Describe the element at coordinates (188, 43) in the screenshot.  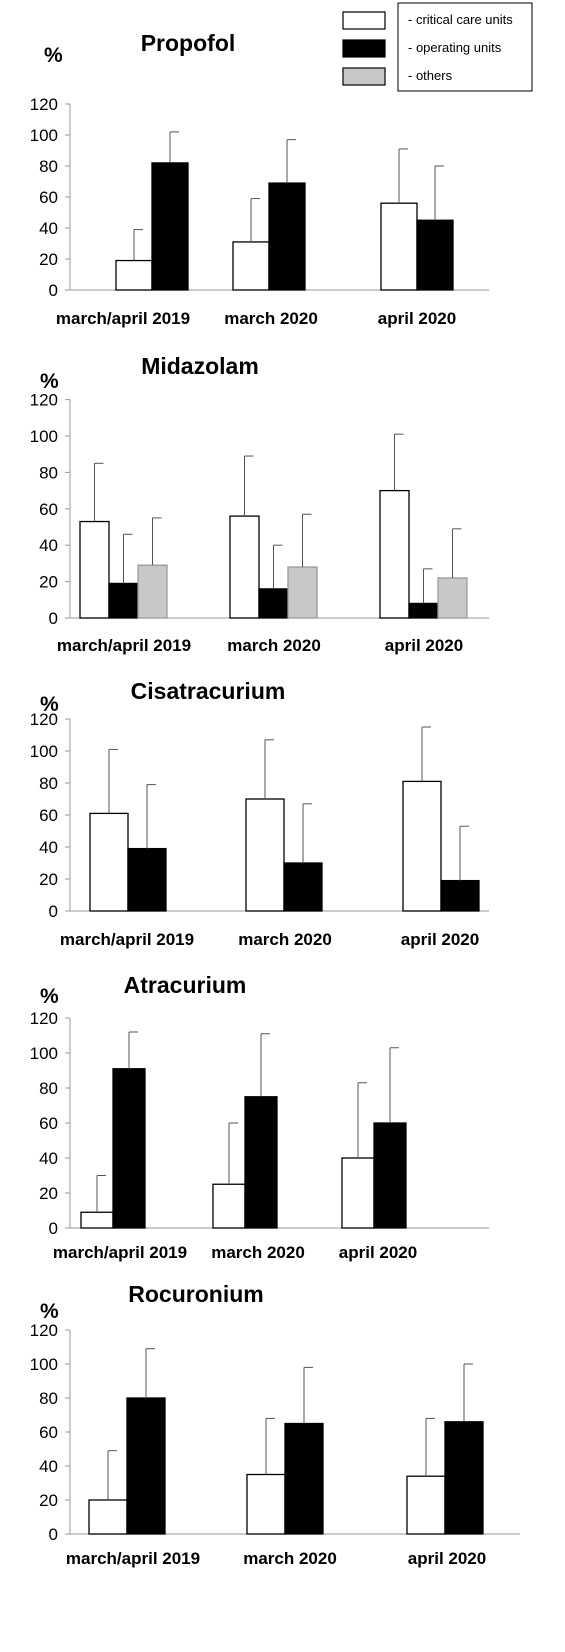
I see `chart-title: Propofol` at that location.